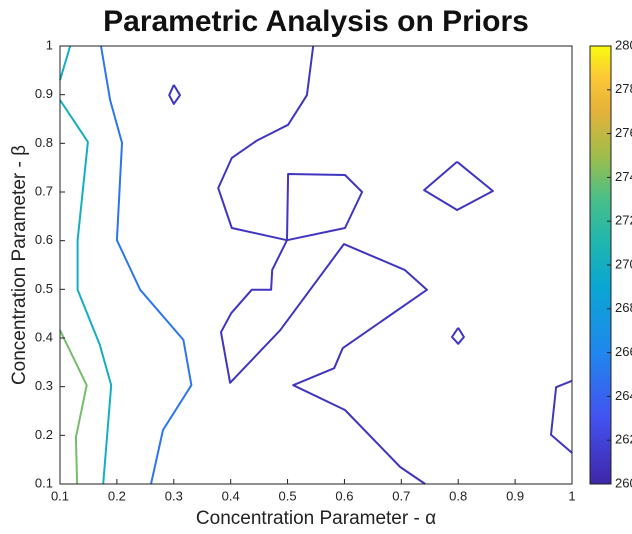  I want to click on y-tick-label: 0.2, so click(44, 434).